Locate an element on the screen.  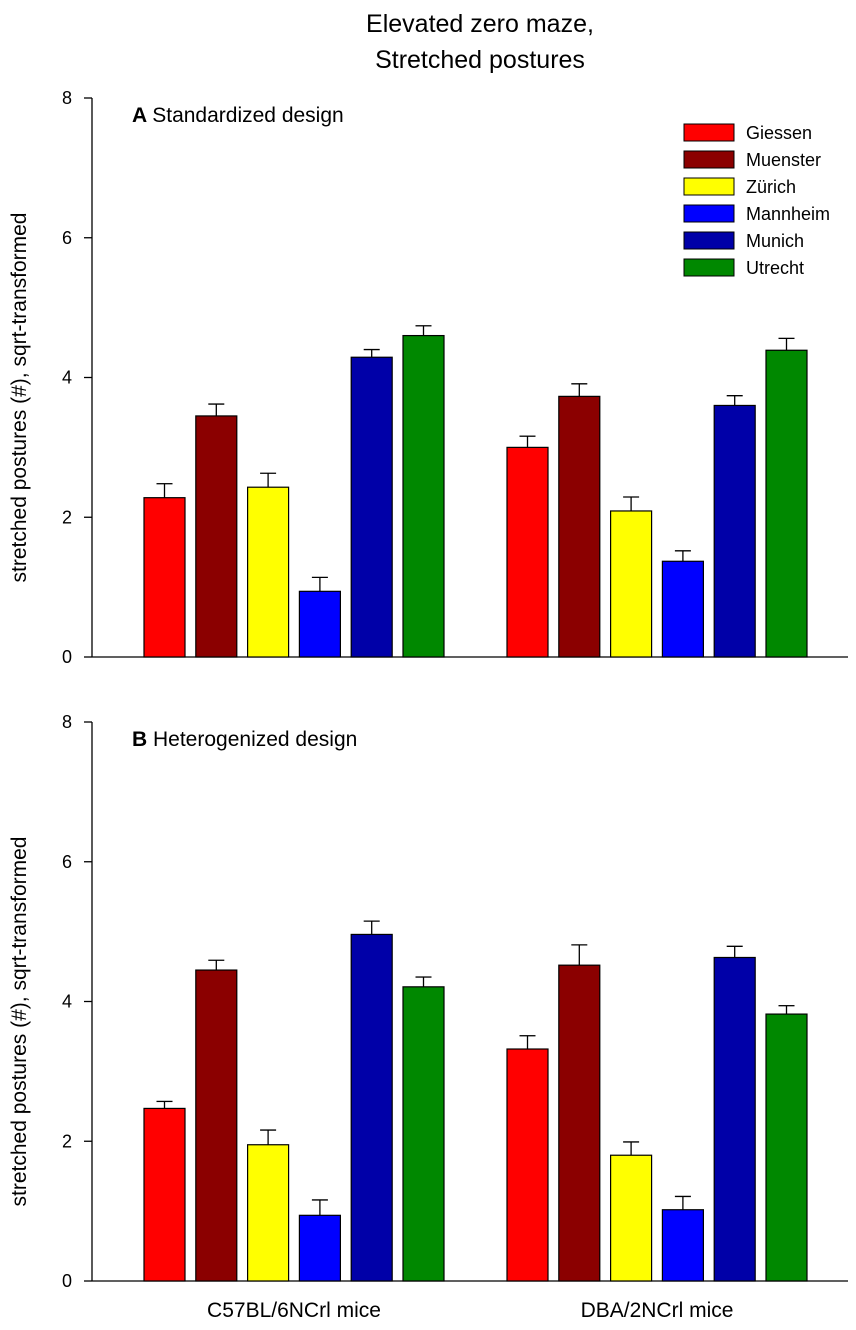
legend-label: Mannheim is located at coordinates (788, 214).